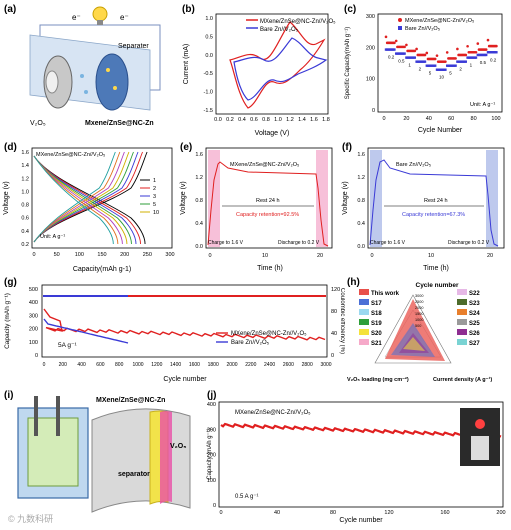  I want to click on capacity-series-bare, so click(86, 331).